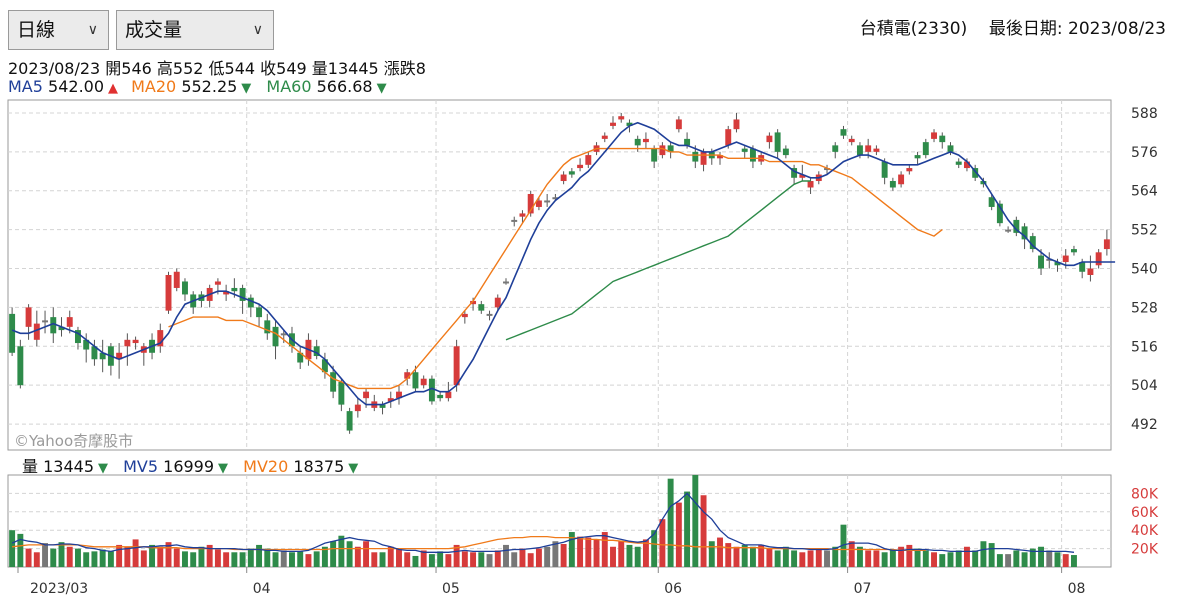  What do you see at coordinates (30, 466) in the screenshot?
I see `volume-label: 量` at bounding box center [30, 466].